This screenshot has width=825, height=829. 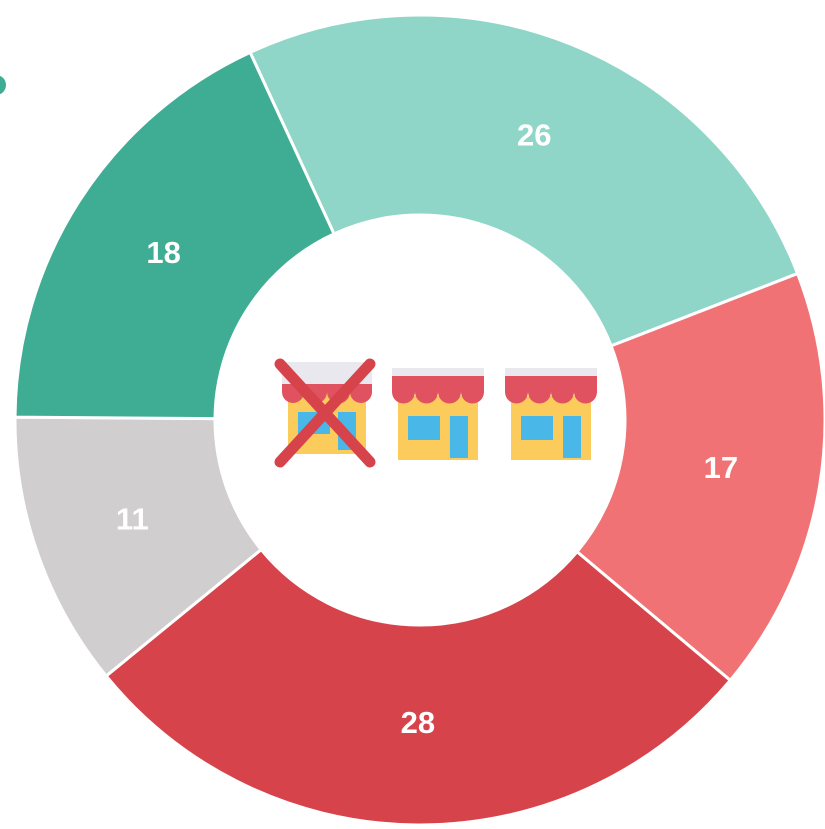 What do you see at coordinates (418, 722) in the screenshot?
I see `value-label: 28` at bounding box center [418, 722].